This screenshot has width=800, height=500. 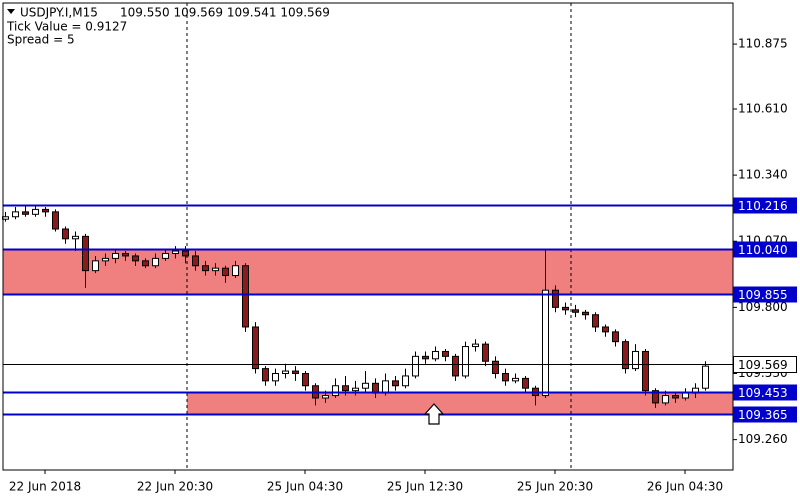 I want to click on current-price-box, so click(x=765, y=364).